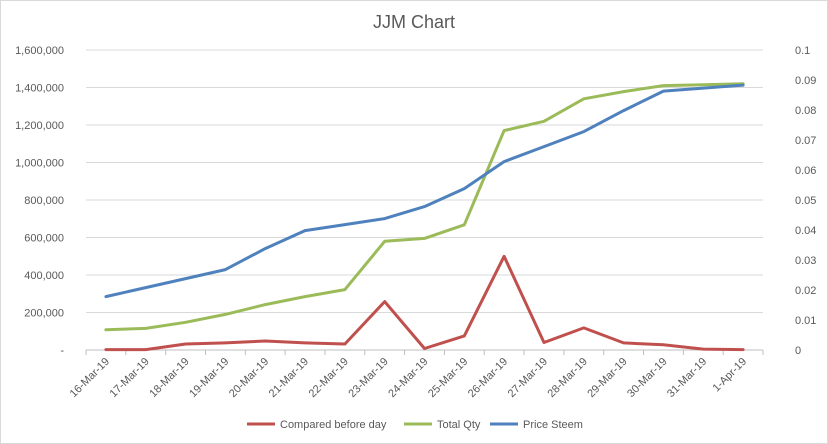 The width and height of the screenshot is (828, 444). I want to click on y-right-tick-label: 0.02, so click(805, 291).